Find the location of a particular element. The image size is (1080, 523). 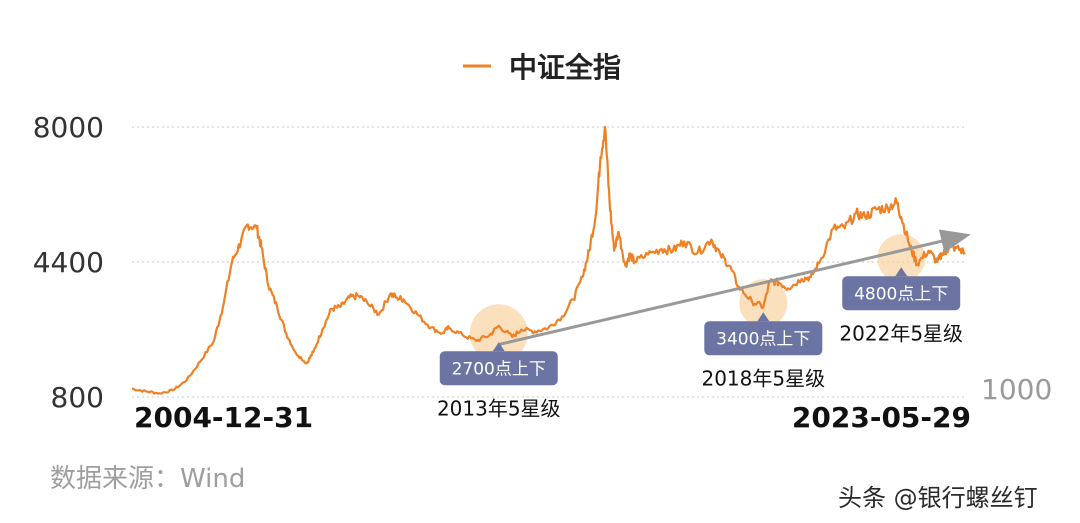

trend-arrow is located at coordinates (734, 287).